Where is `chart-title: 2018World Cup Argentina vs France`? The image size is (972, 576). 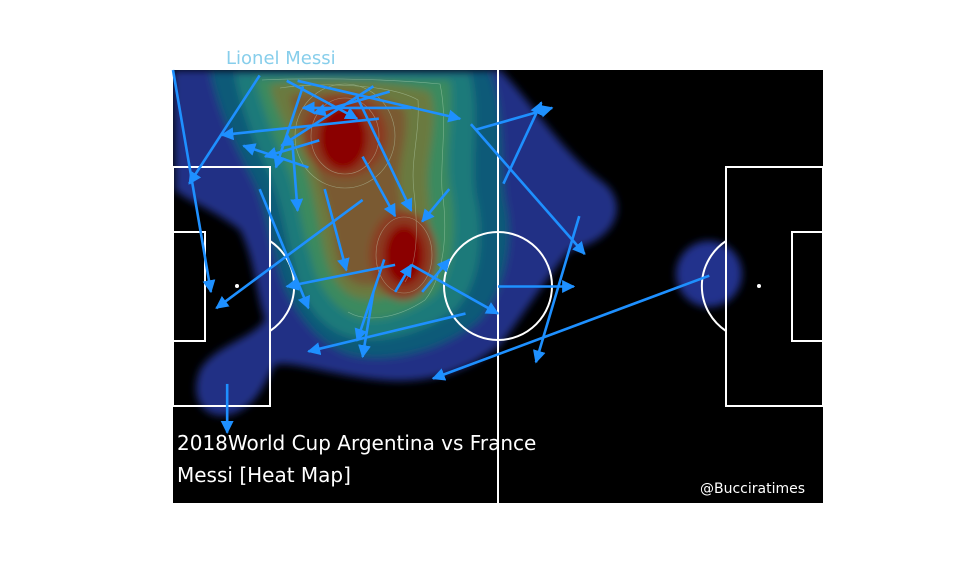
chart-title: 2018World Cup Argentina vs France is located at coordinates (356, 443).